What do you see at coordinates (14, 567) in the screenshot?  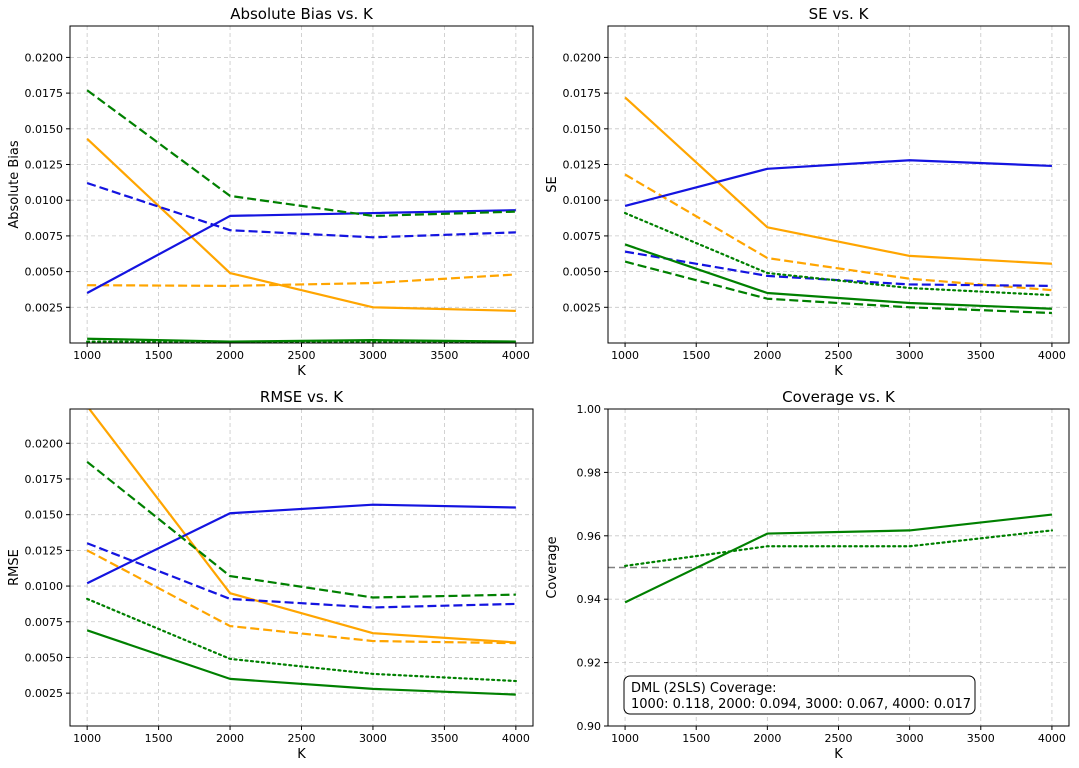 I see `y-axis-label: RMSE` at bounding box center [14, 567].